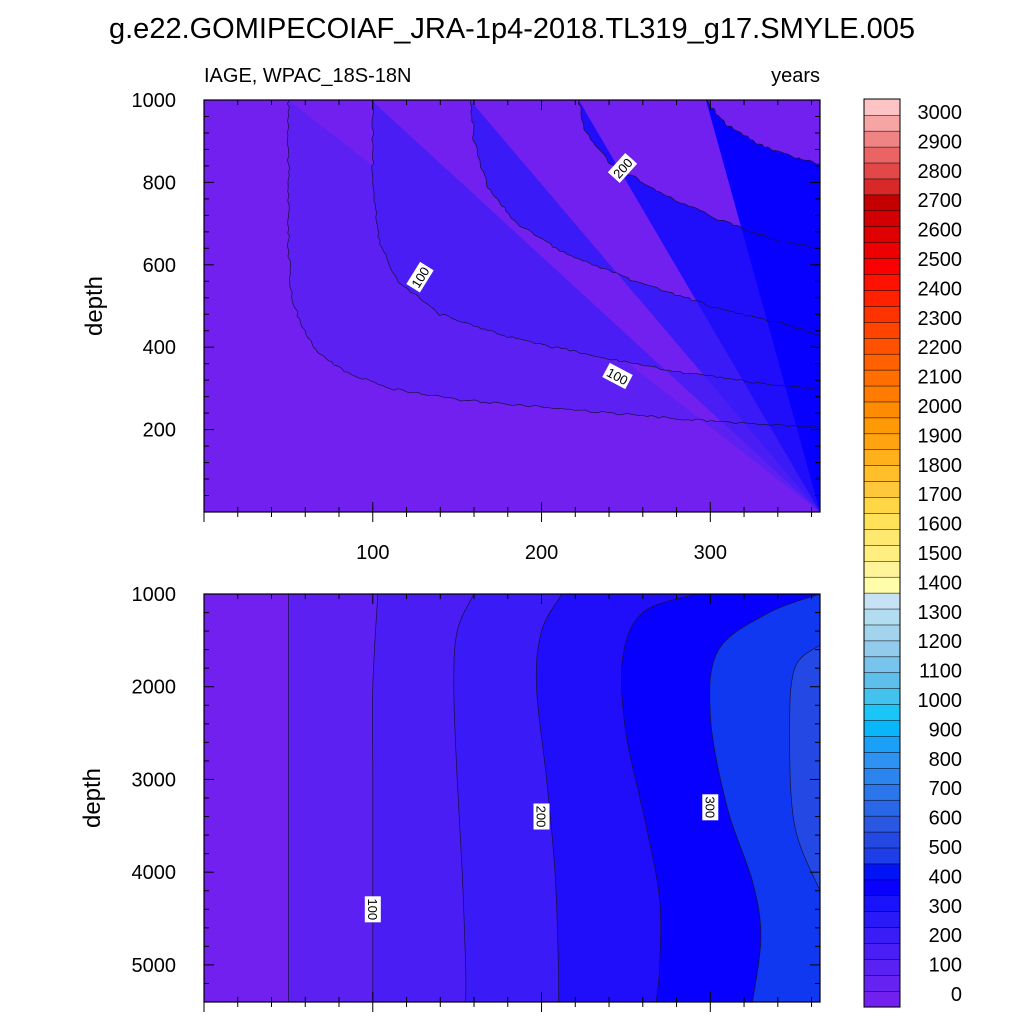 The height and width of the screenshot is (1024, 1024). Describe the element at coordinates (940, 642) in the screenshot. I see `colorbar-label: 1200` at that location.